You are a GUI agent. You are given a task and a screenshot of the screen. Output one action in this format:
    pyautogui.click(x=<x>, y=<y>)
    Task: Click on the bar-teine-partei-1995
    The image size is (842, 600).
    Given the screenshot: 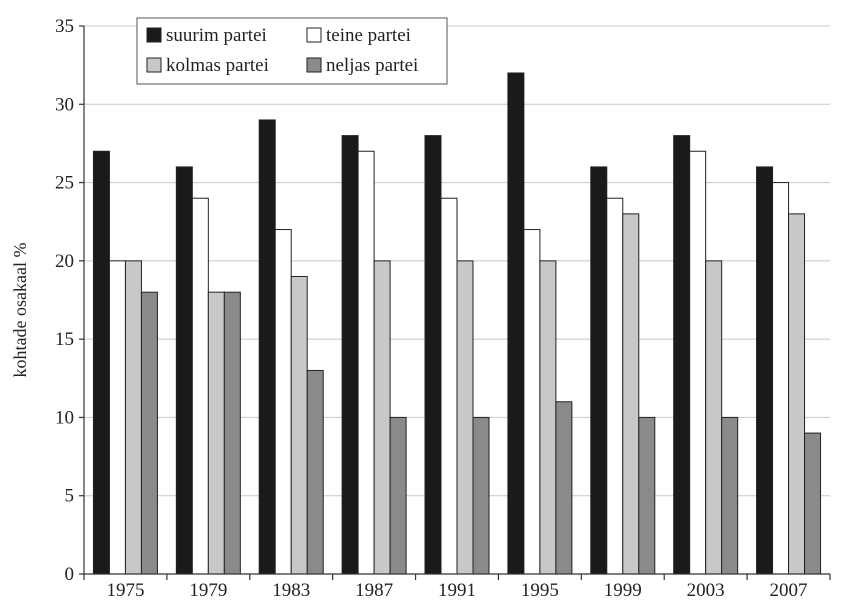 What is the action you would take?
    pyautogui.click(x=532, y=402)
    